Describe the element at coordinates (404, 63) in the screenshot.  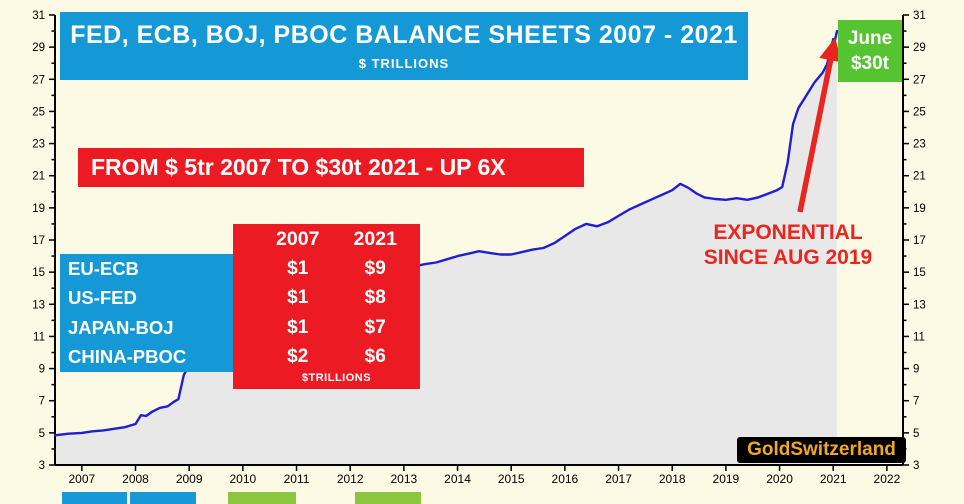
I see `page-subtitle: $ TRILLIONS` at that location.